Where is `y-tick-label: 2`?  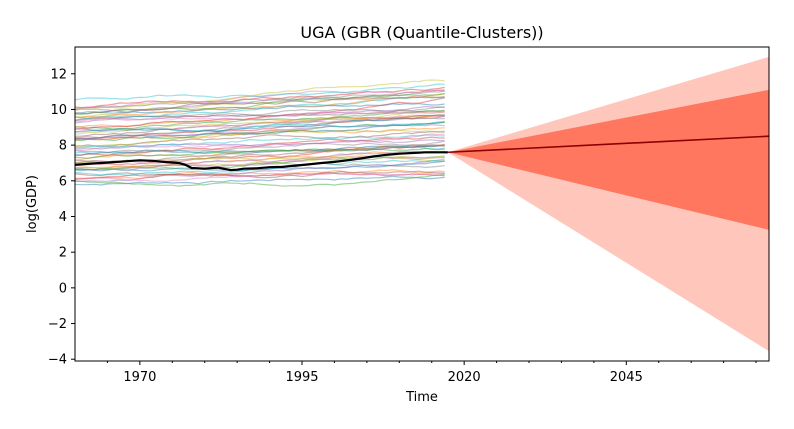 y-tick-label: 2 is located at coordinates (63, 253).